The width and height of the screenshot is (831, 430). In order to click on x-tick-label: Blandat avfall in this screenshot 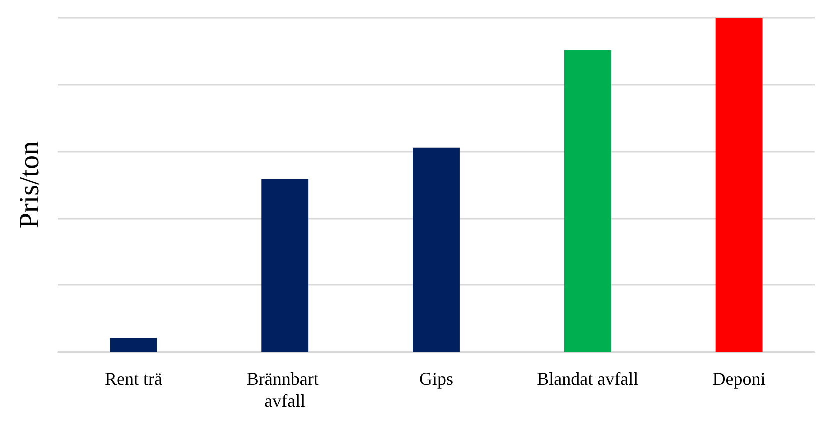, I will do `click(588, 379)`.